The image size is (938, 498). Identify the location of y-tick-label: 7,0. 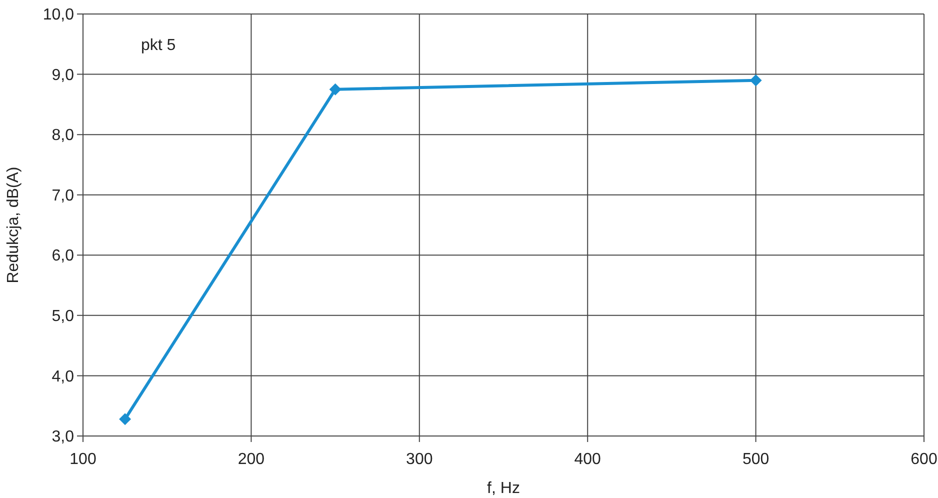
(63, 195).